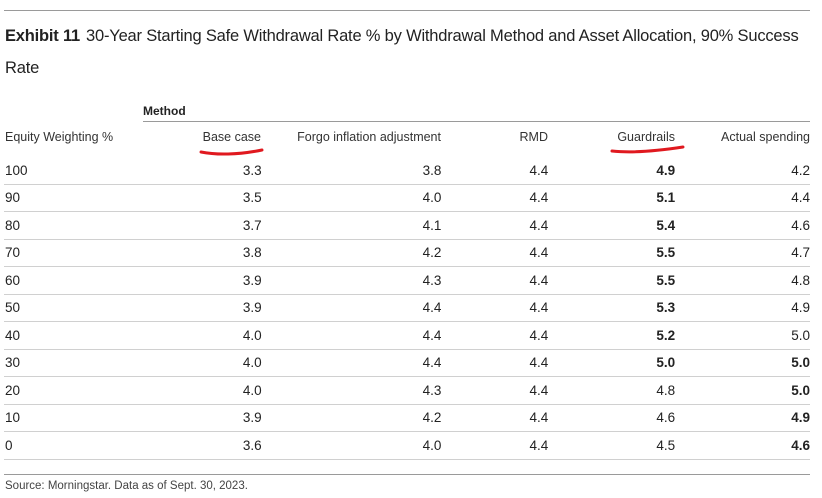 The width and height of the screenshot is (822, 498). I want to click on table-row: 50 3.9 4.4 4.4 5.3 4.9, so click(407, 308).